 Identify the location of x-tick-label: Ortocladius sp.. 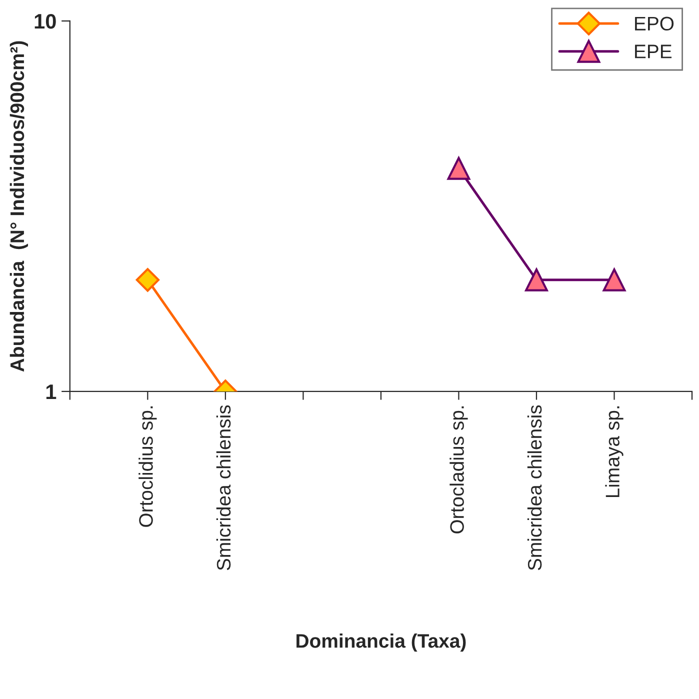
(459, 470).